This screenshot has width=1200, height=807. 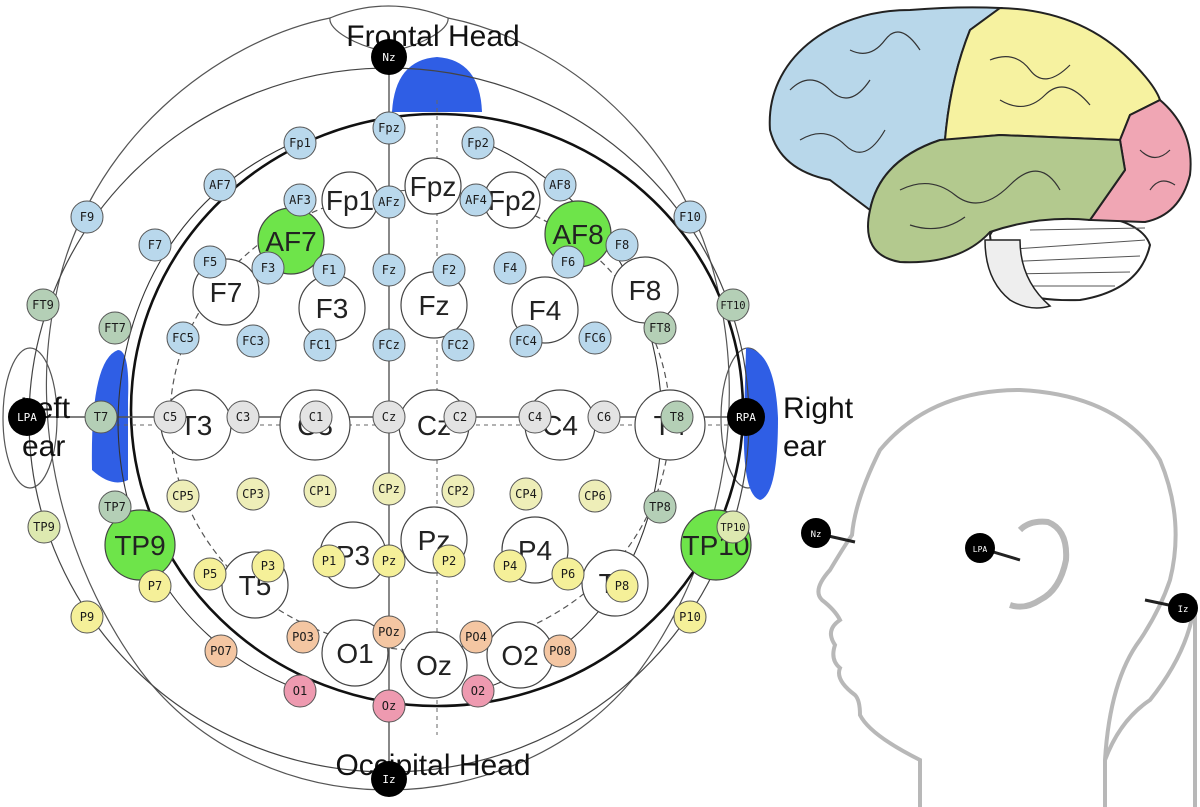 What do you see at coordinates (560, 651) in the screenshot?
I see `electrode-label: PO8` at bounding box center [560, 651].